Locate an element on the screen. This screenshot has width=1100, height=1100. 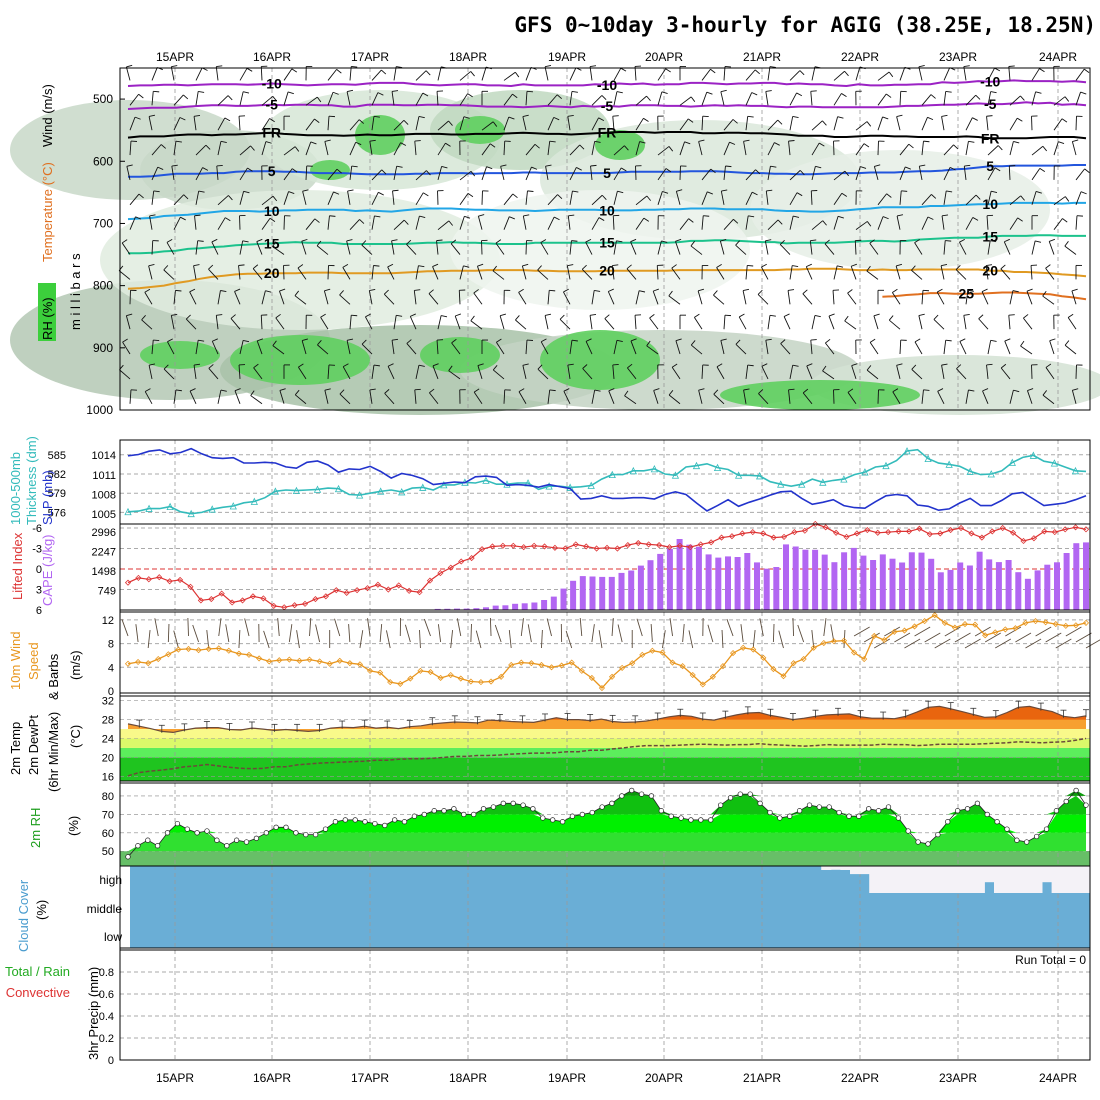
cape-tick-2247: 2247 is located at coordinates (104, 553).